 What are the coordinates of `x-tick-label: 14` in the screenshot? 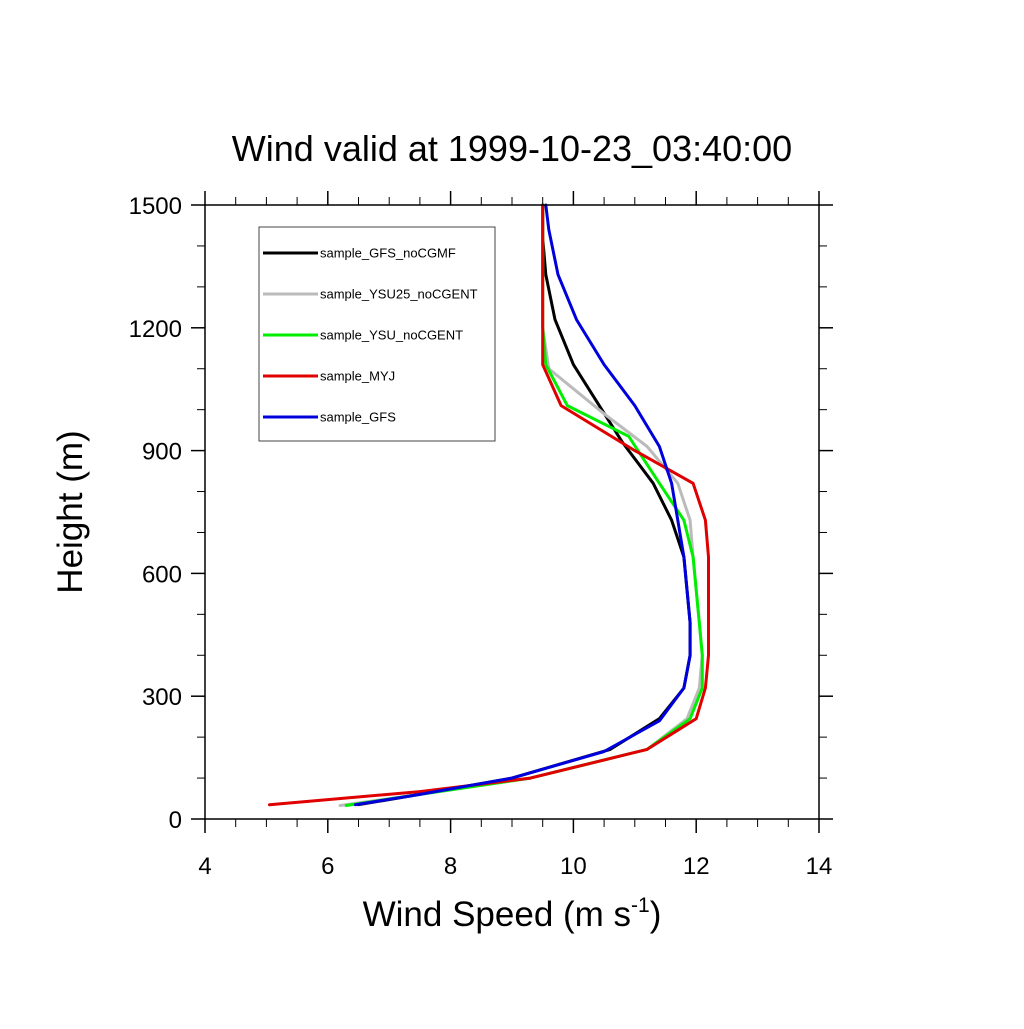 It's located at (819, 866).